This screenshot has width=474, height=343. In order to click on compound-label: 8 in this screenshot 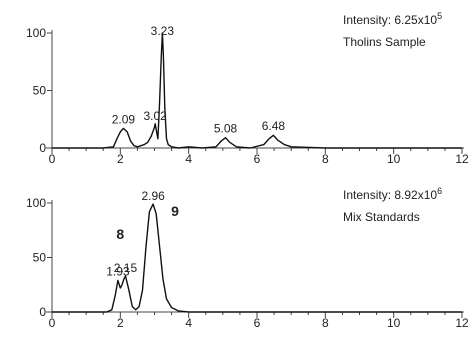, I will do `click(120, 234)`.